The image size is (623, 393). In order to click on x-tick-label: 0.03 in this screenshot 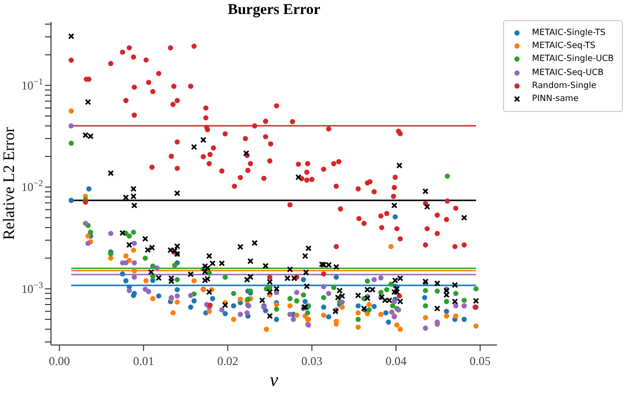, I will do `click(311, 361)`.